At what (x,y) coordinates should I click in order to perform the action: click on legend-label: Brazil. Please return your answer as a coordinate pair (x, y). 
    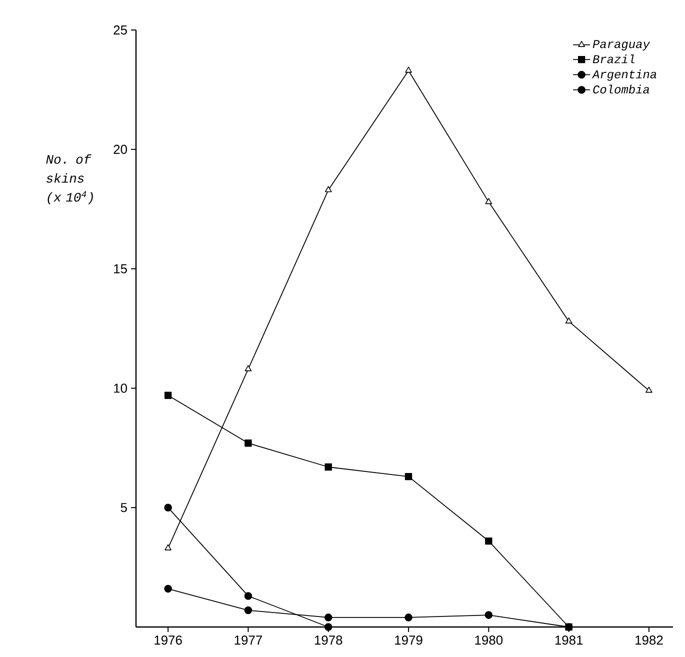
    Looking at the image, I should click on (613, 59).